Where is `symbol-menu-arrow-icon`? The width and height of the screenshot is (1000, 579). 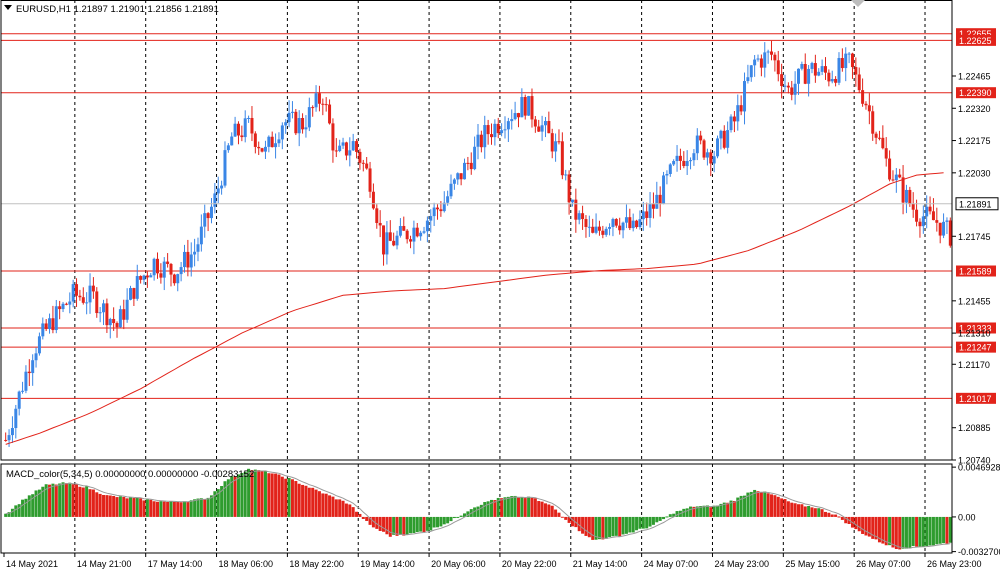 symbol-menu-arrow-icon is located at coordinates (8, 7).